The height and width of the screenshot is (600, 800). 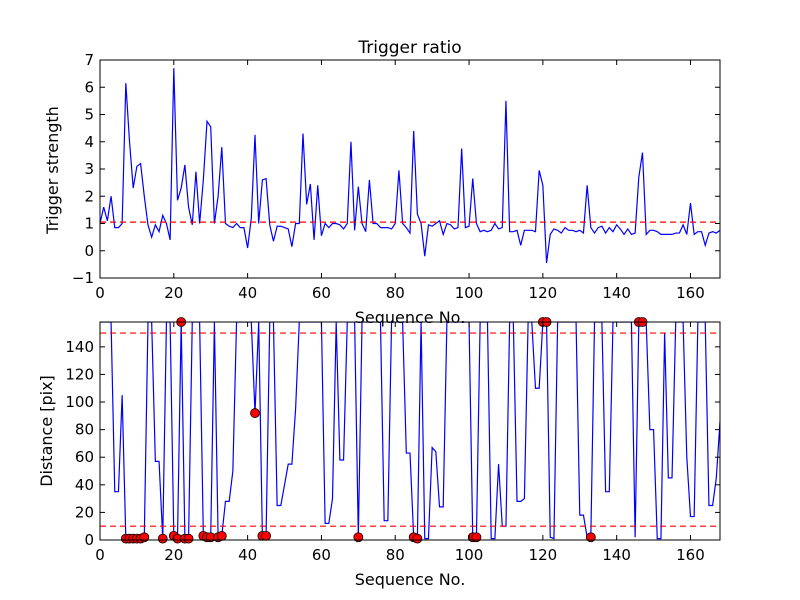 What do you see at coordinates (84, 457) in the screenshot?
I see `y-tick-label: 60` at bounding box center [84, 457].